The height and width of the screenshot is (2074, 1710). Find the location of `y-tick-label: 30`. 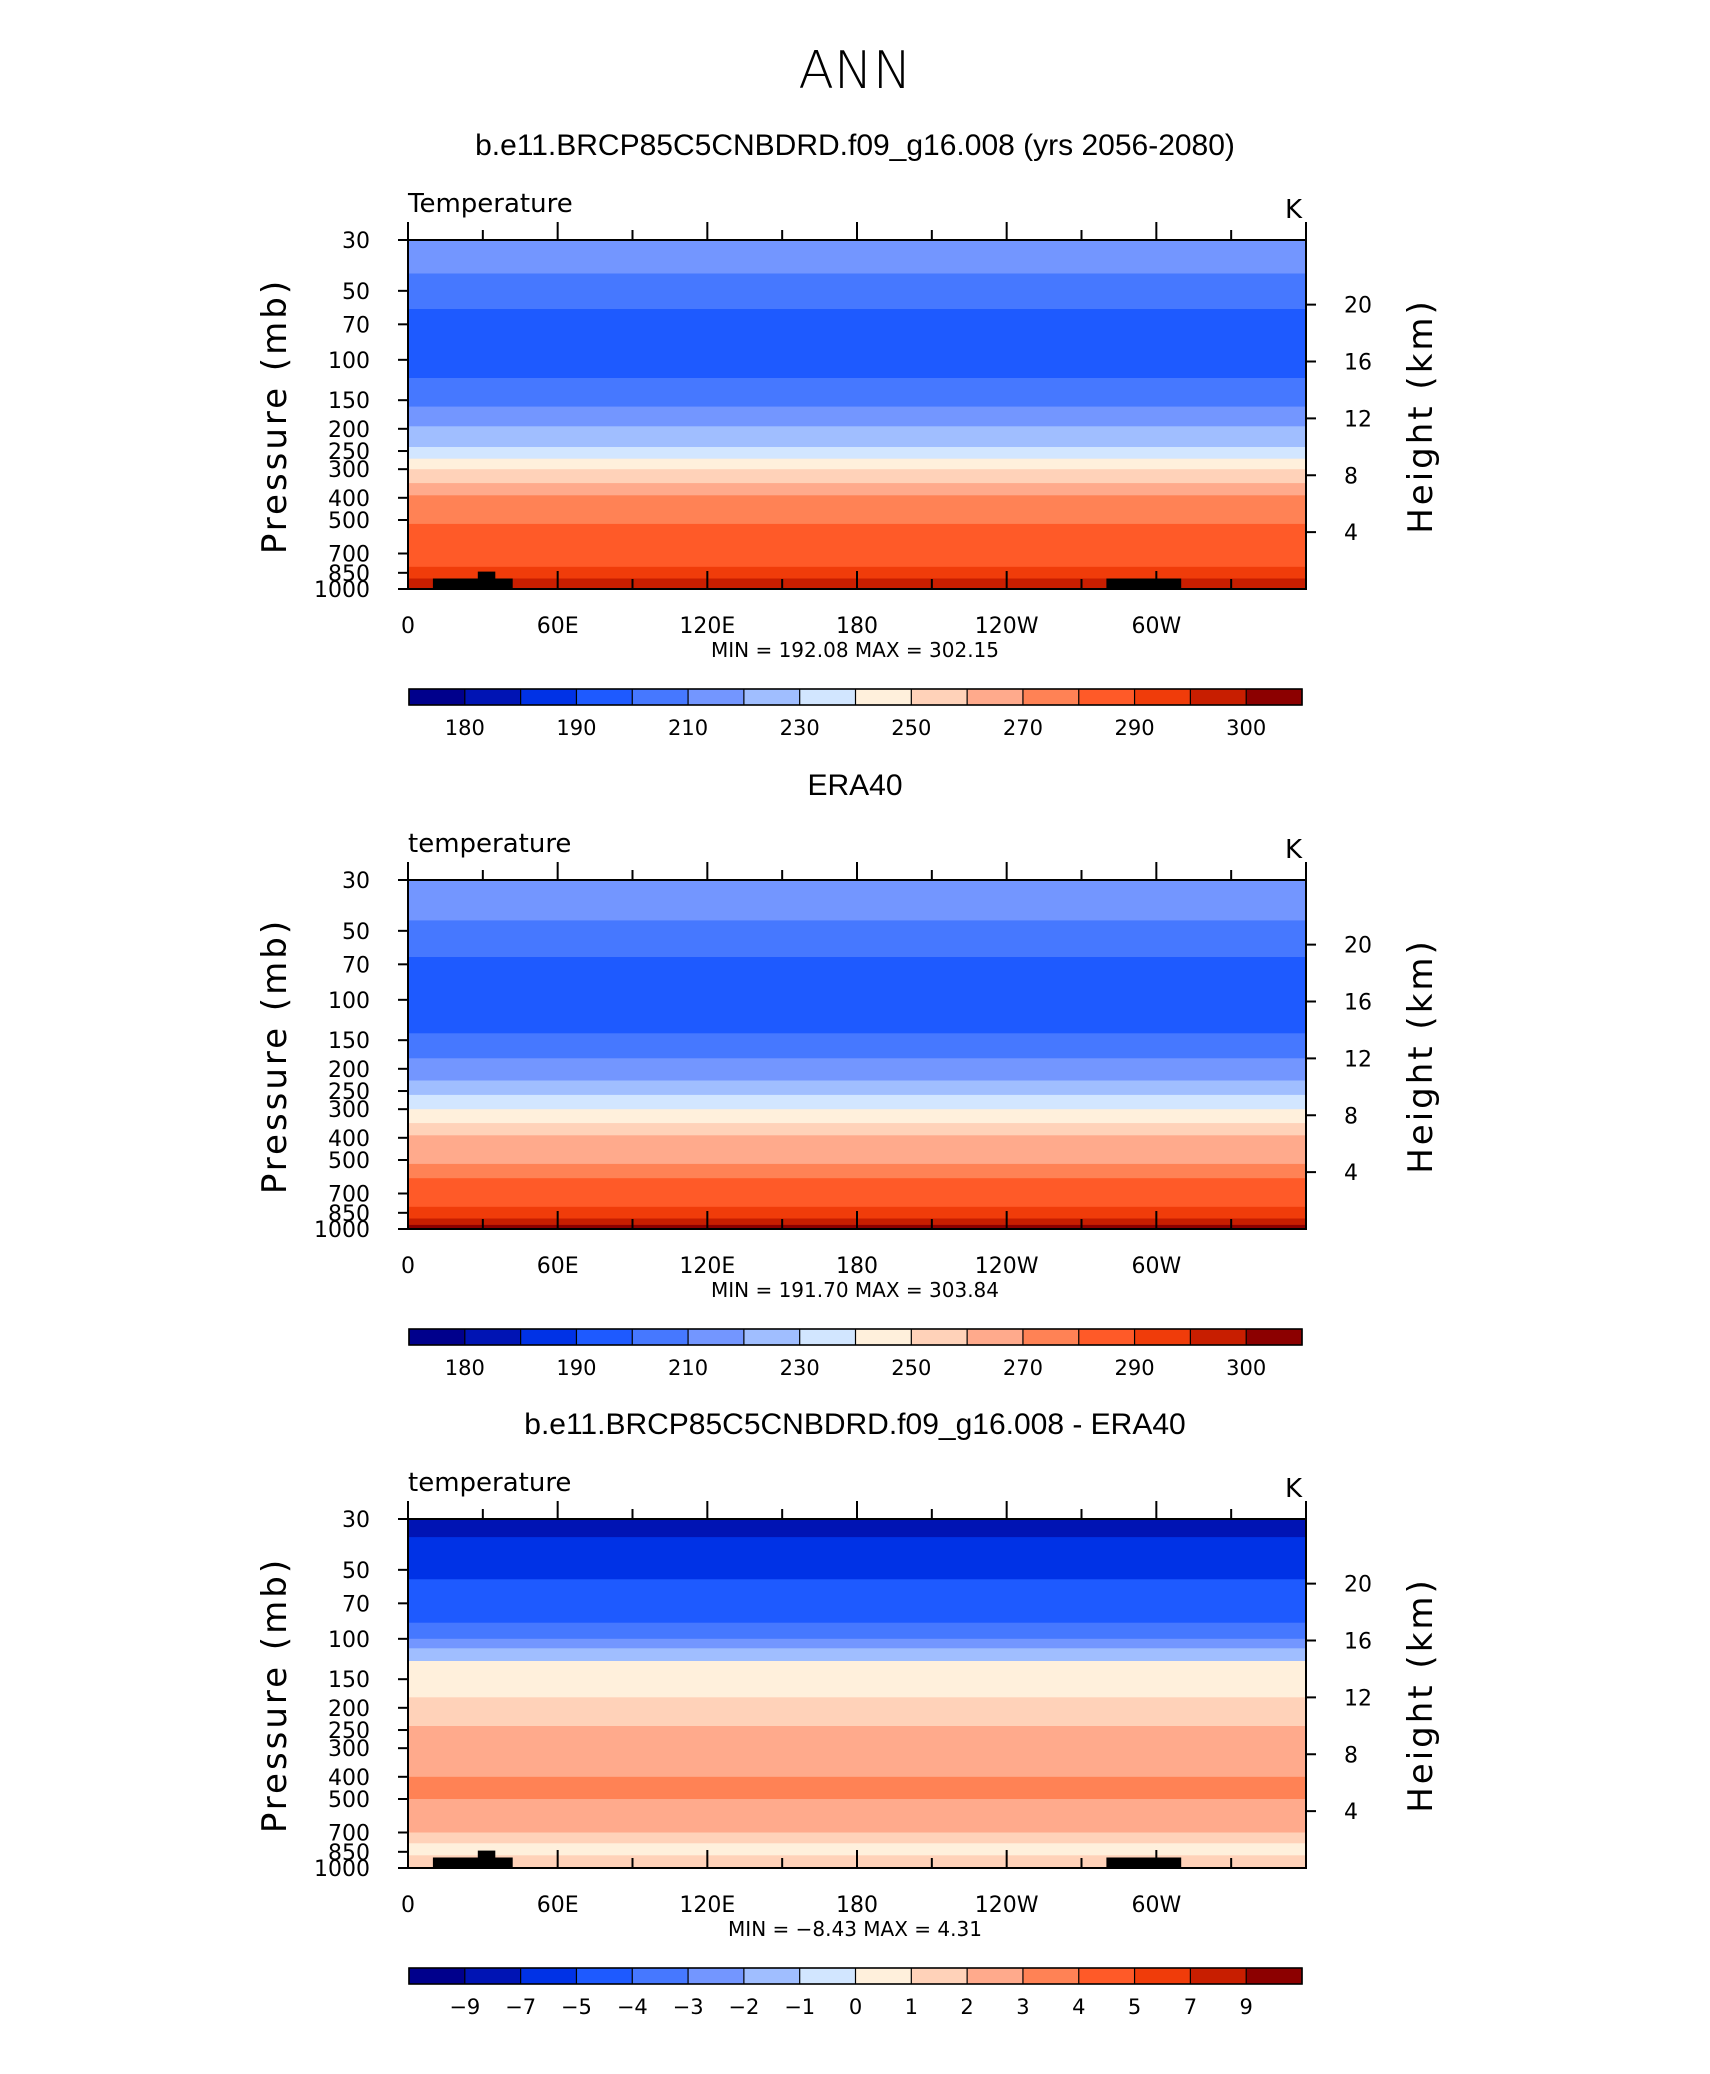

y-tick-label: 30 is located at coordinates (356, 1520).